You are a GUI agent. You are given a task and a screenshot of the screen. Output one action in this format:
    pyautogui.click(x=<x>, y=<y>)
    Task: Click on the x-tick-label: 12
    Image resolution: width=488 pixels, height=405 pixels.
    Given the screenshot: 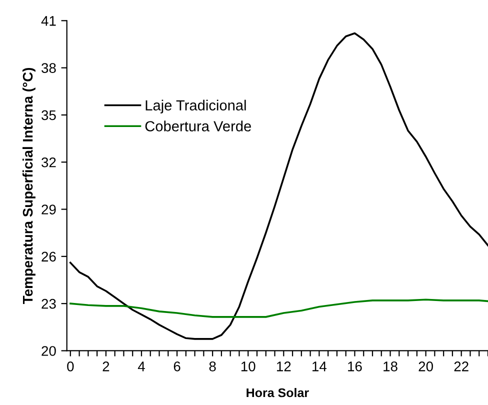 What is the action you would take?
    pyautogui.click(x=283, y=367)
    